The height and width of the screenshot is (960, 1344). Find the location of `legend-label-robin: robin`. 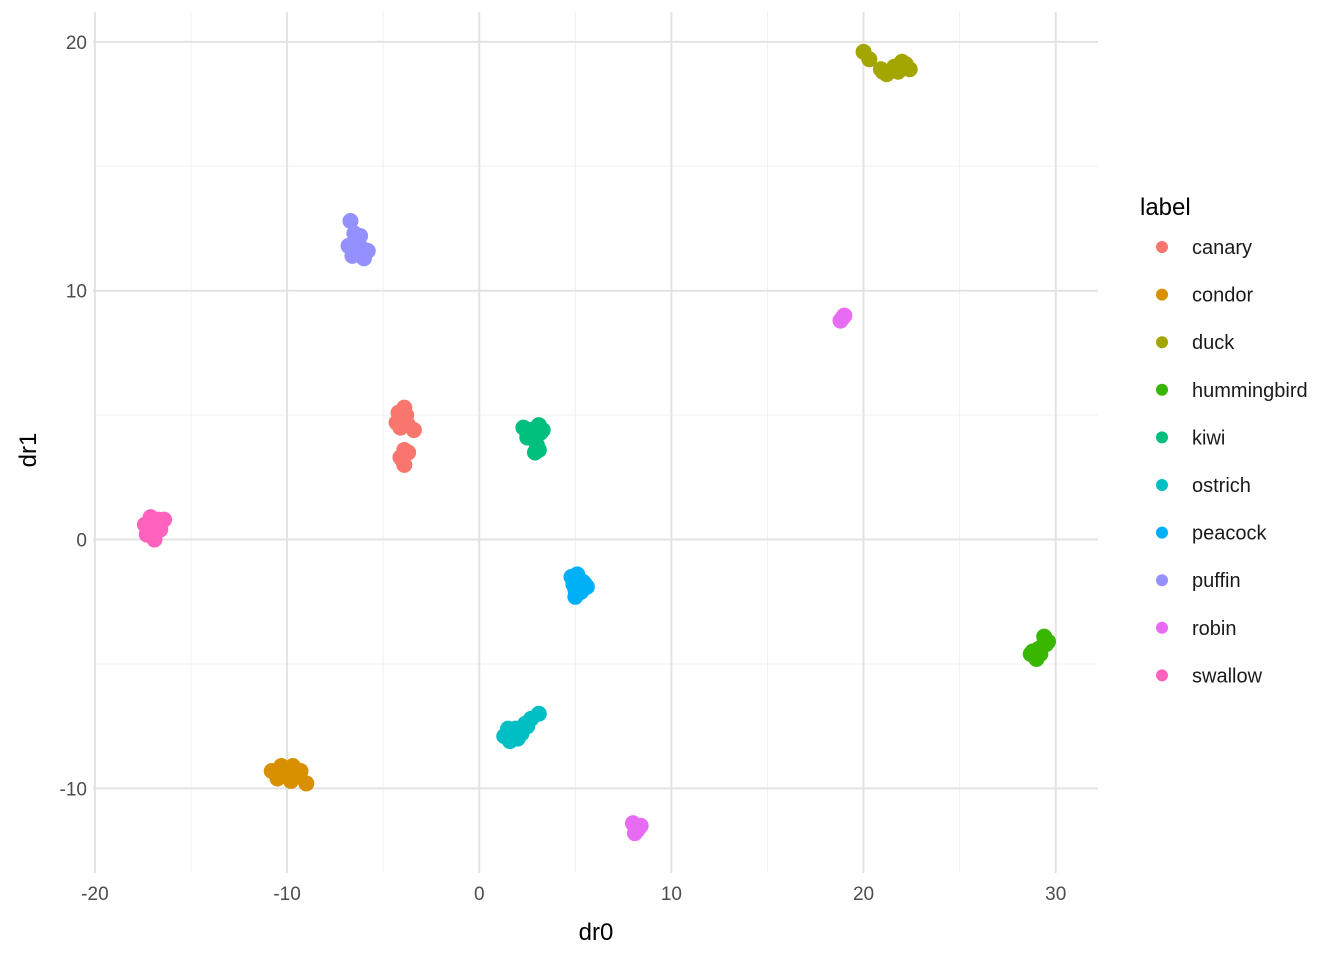

legend-label-robin: robin is located at coordinates (1214, 629).